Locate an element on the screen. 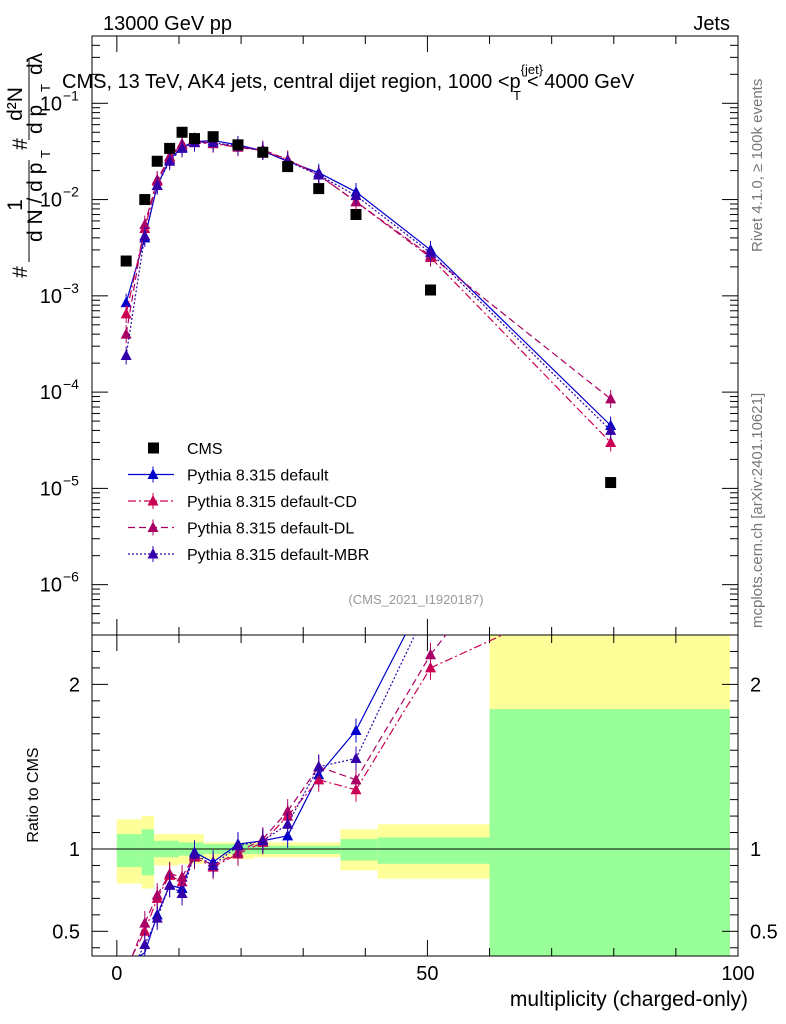 The width and height of the screenshot is (786, 1024). ratio-tick-label: 1 is located at coordinates (74, 850).